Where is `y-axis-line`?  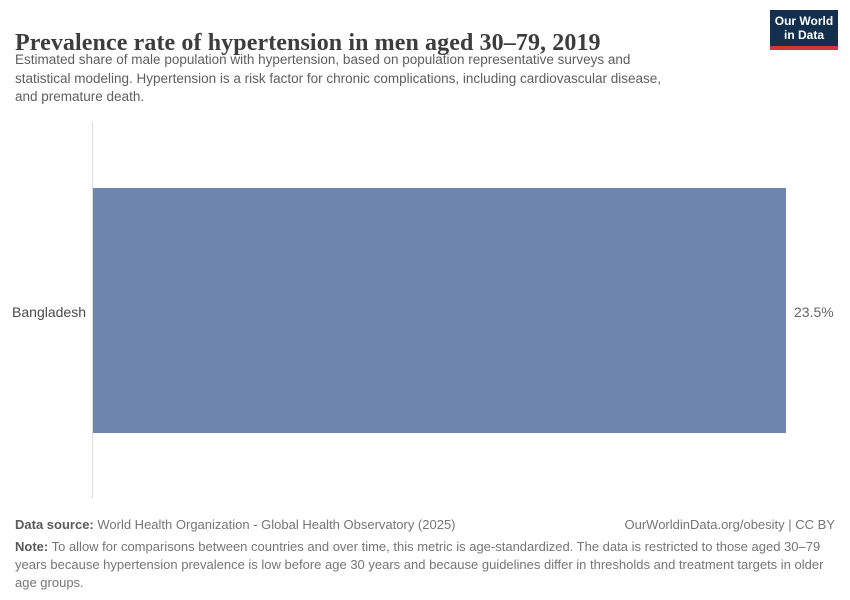 y-axis-line is located at coordinates (92, 310).